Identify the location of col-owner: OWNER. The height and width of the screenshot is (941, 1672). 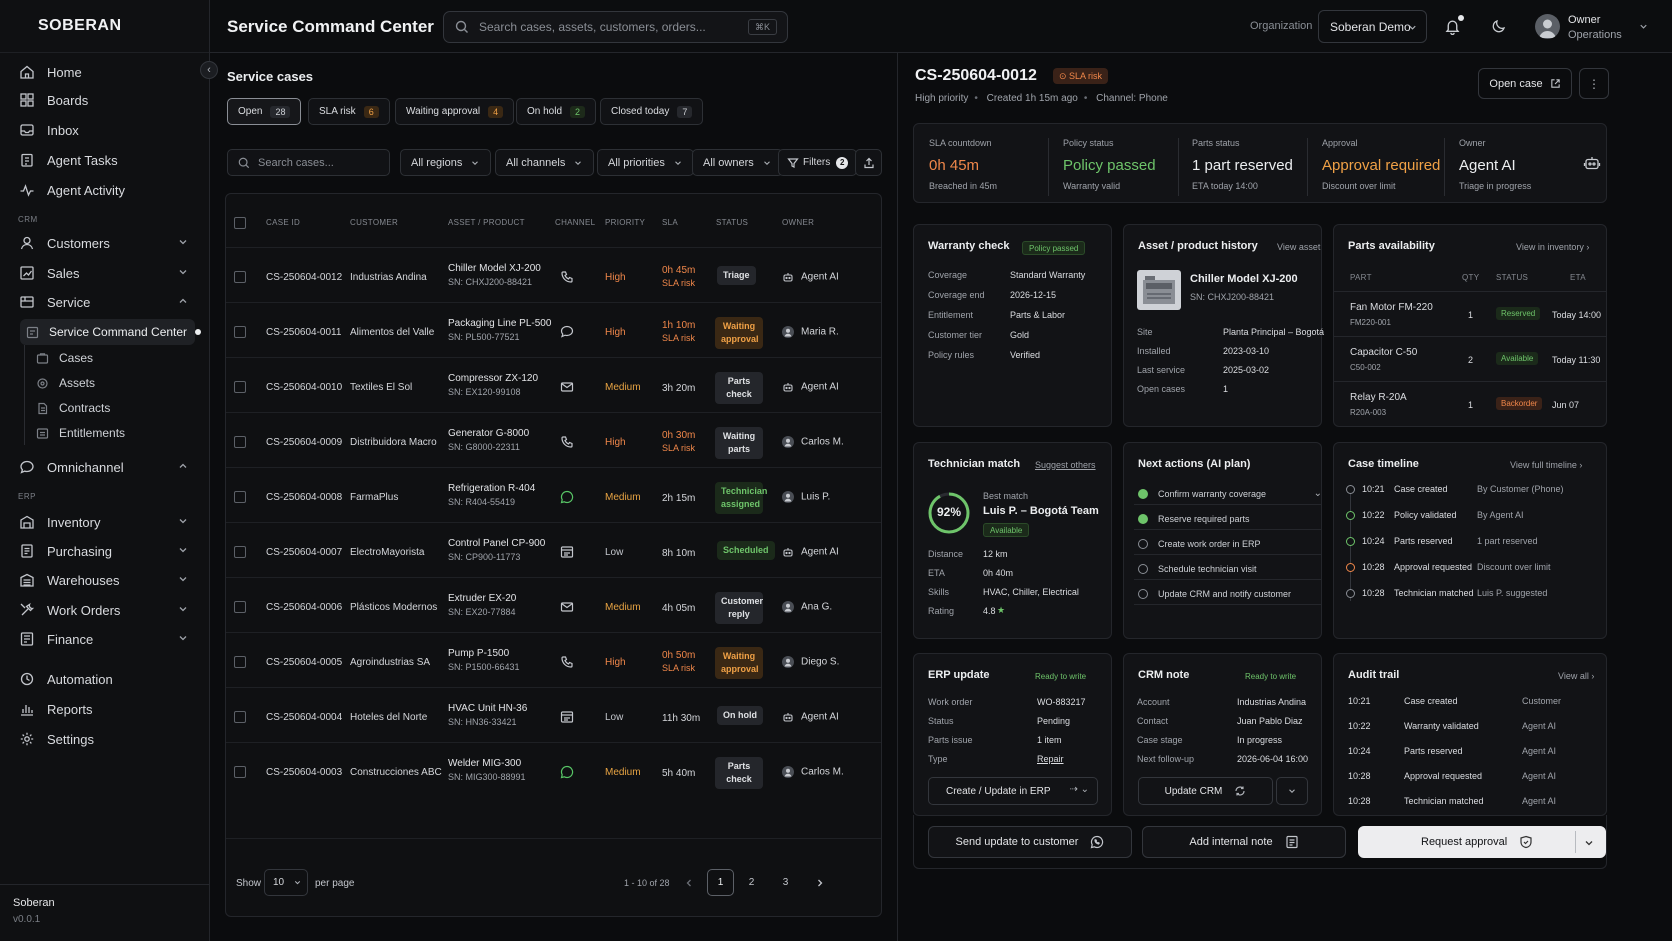
(798, 222).